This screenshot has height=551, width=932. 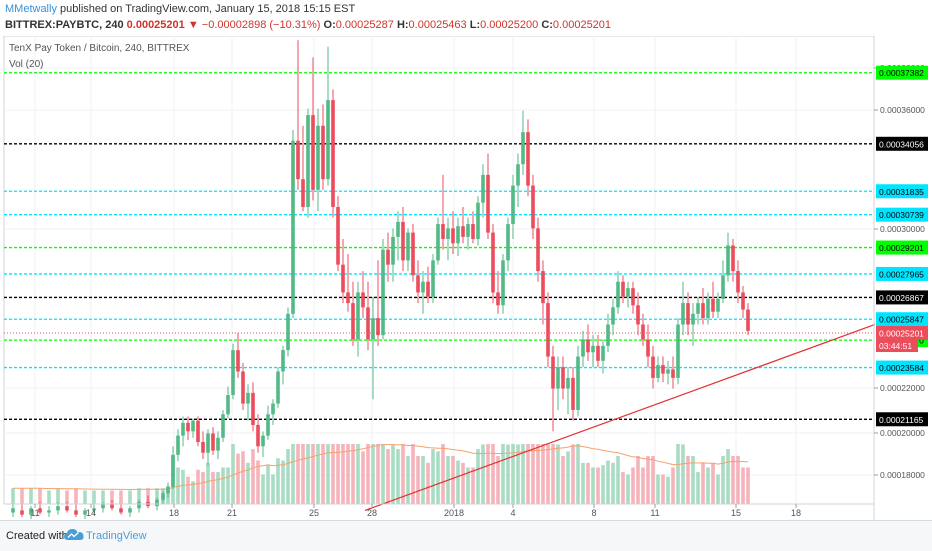 What do you see at coordinates (31, 9) in the screenshot?
I see `author-link: MMetwally` at bounding box center [31, 9].